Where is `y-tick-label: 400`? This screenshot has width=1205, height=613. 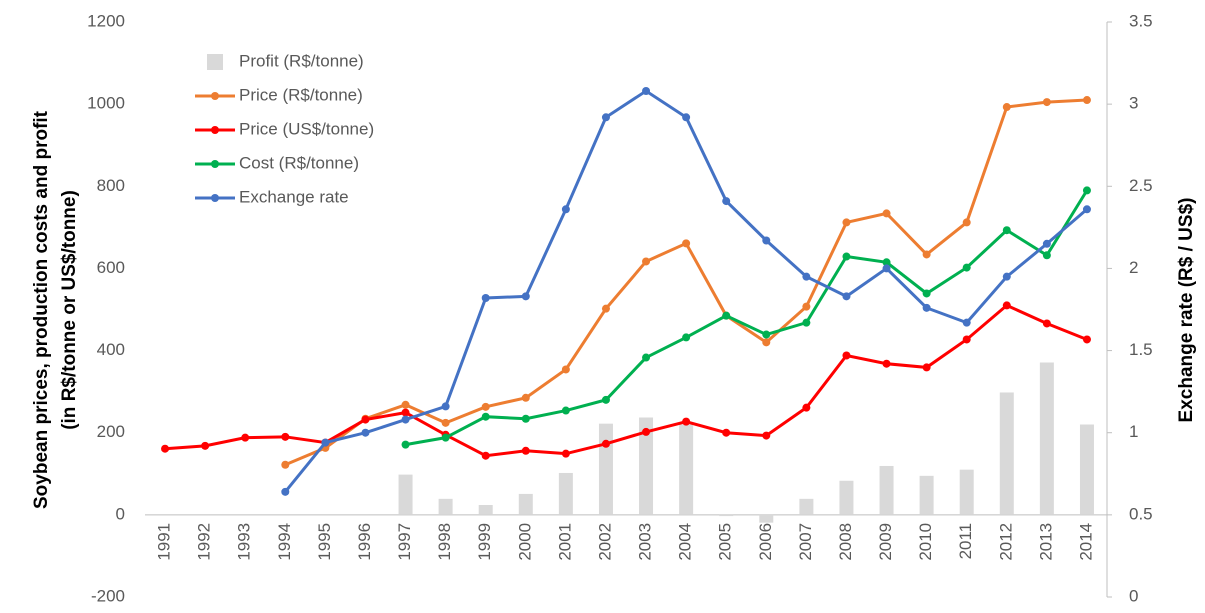
y-tick-label: 400 is located at coordinates (111, 349).